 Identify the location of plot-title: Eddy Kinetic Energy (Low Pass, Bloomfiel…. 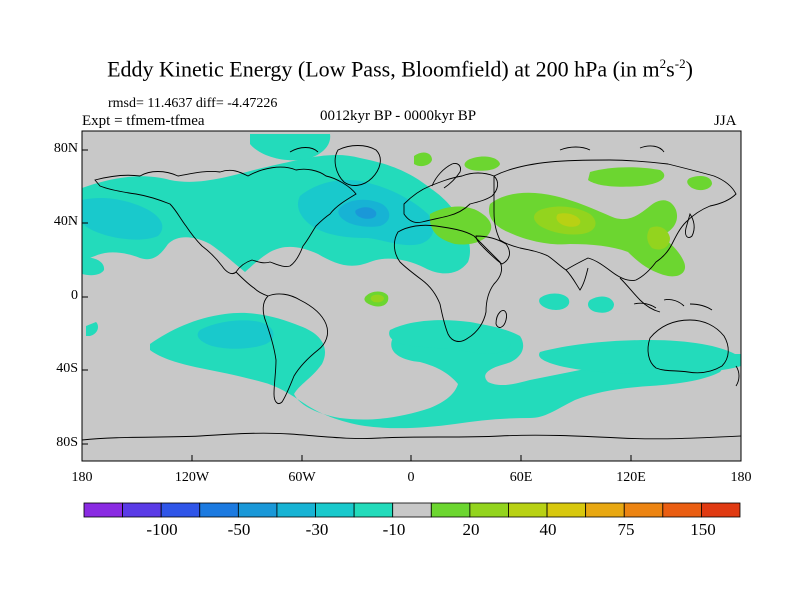
(400, 69).